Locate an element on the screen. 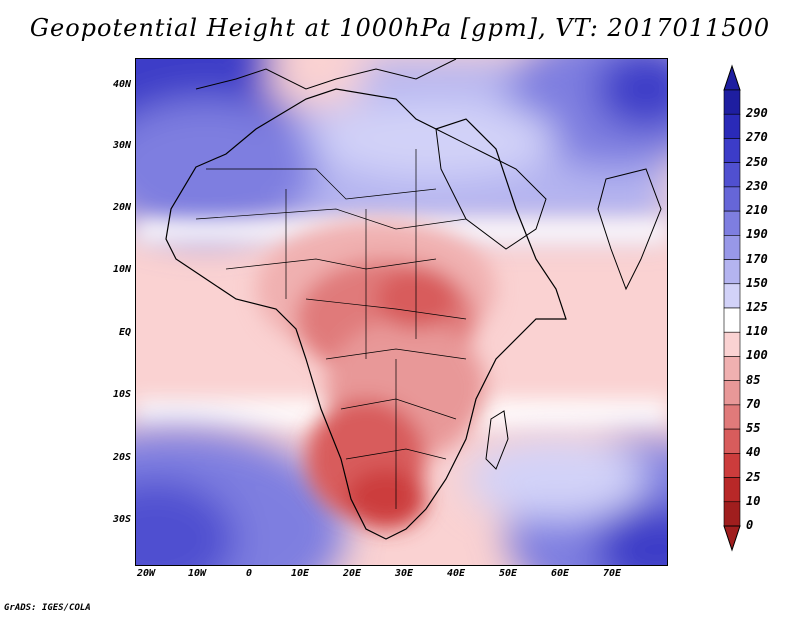 Image resolution: width=800 pixels, height=618 pixels. colorbar-label: 190 is located at coordinates (757, 234).